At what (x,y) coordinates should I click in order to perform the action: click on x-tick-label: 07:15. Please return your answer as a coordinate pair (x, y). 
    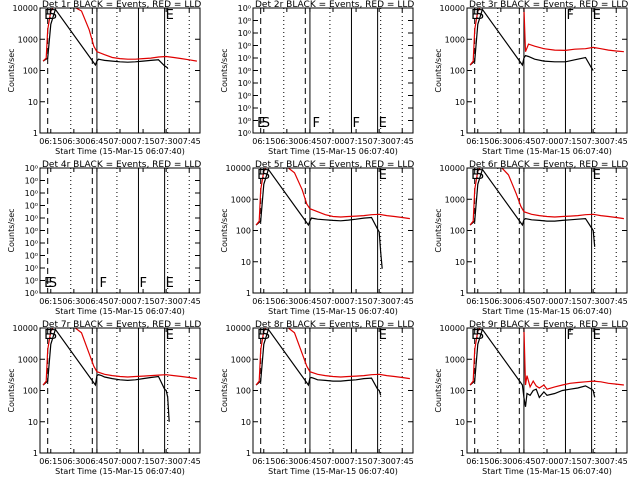
    Looking at the image, I should click on (570, 461).